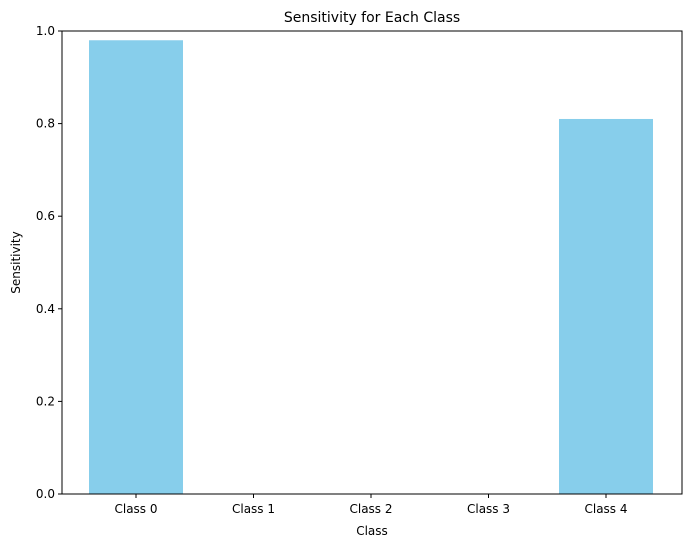 The image size is (691, 547). Describe the element at coordinates (488, 509) in the screenshot. I see `x-tick-label: Class 3` at that location.